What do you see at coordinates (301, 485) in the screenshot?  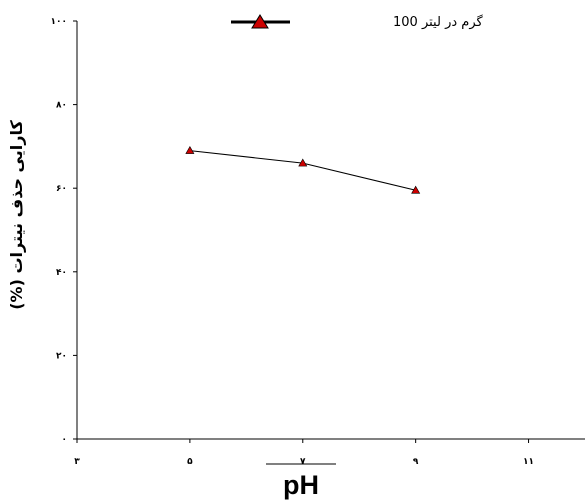 I see `x-axis-title: pH` at bounding box center [301, 485].